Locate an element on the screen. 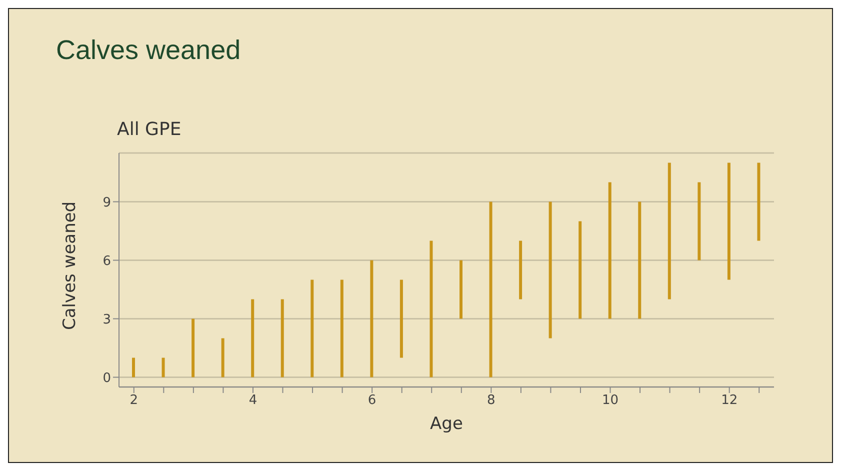  y-tick-label: 6 is located at coordinates (106, 261).